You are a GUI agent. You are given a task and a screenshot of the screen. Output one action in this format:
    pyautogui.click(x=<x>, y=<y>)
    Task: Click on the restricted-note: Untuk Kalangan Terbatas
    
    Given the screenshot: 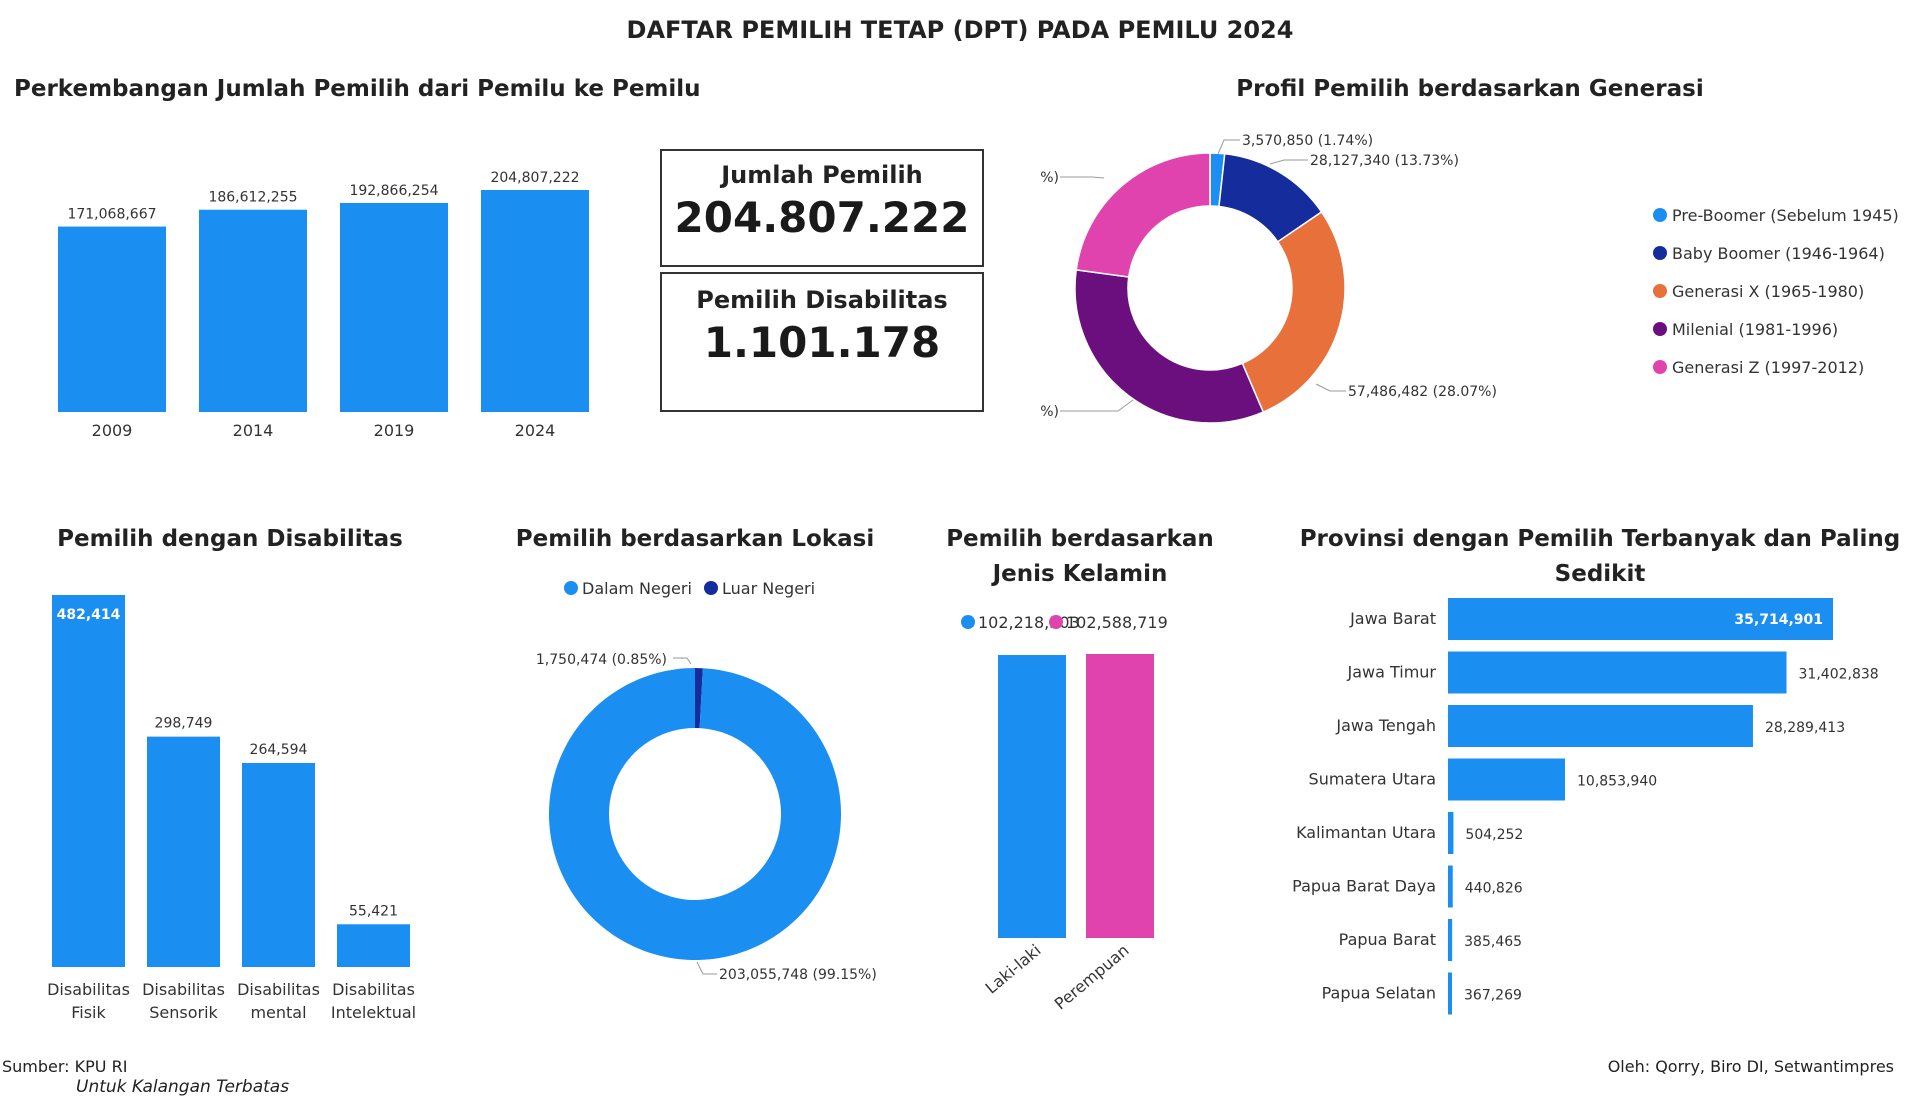 What is the action you would take?
    pyautogui.click(x=183, y=1087)
    